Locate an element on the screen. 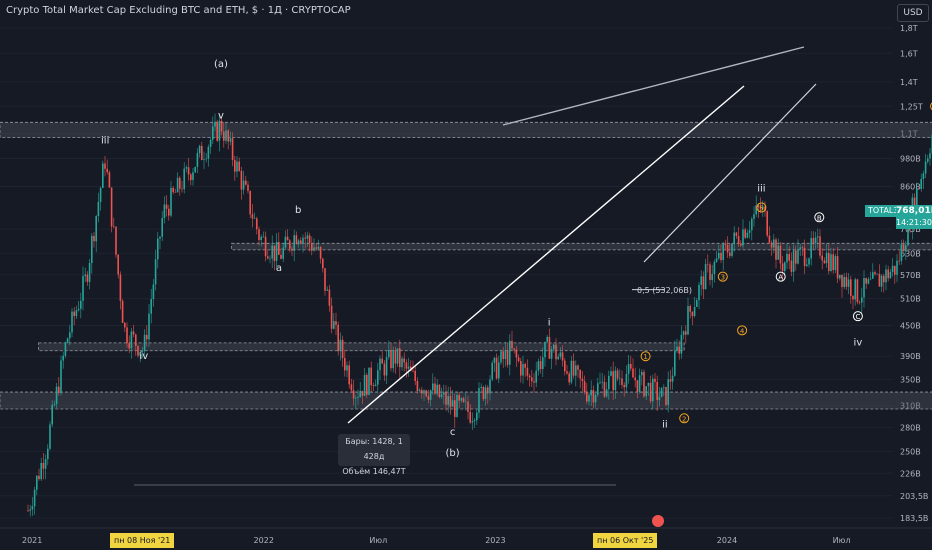  wave-label: a is located at coordinates (279, 268).